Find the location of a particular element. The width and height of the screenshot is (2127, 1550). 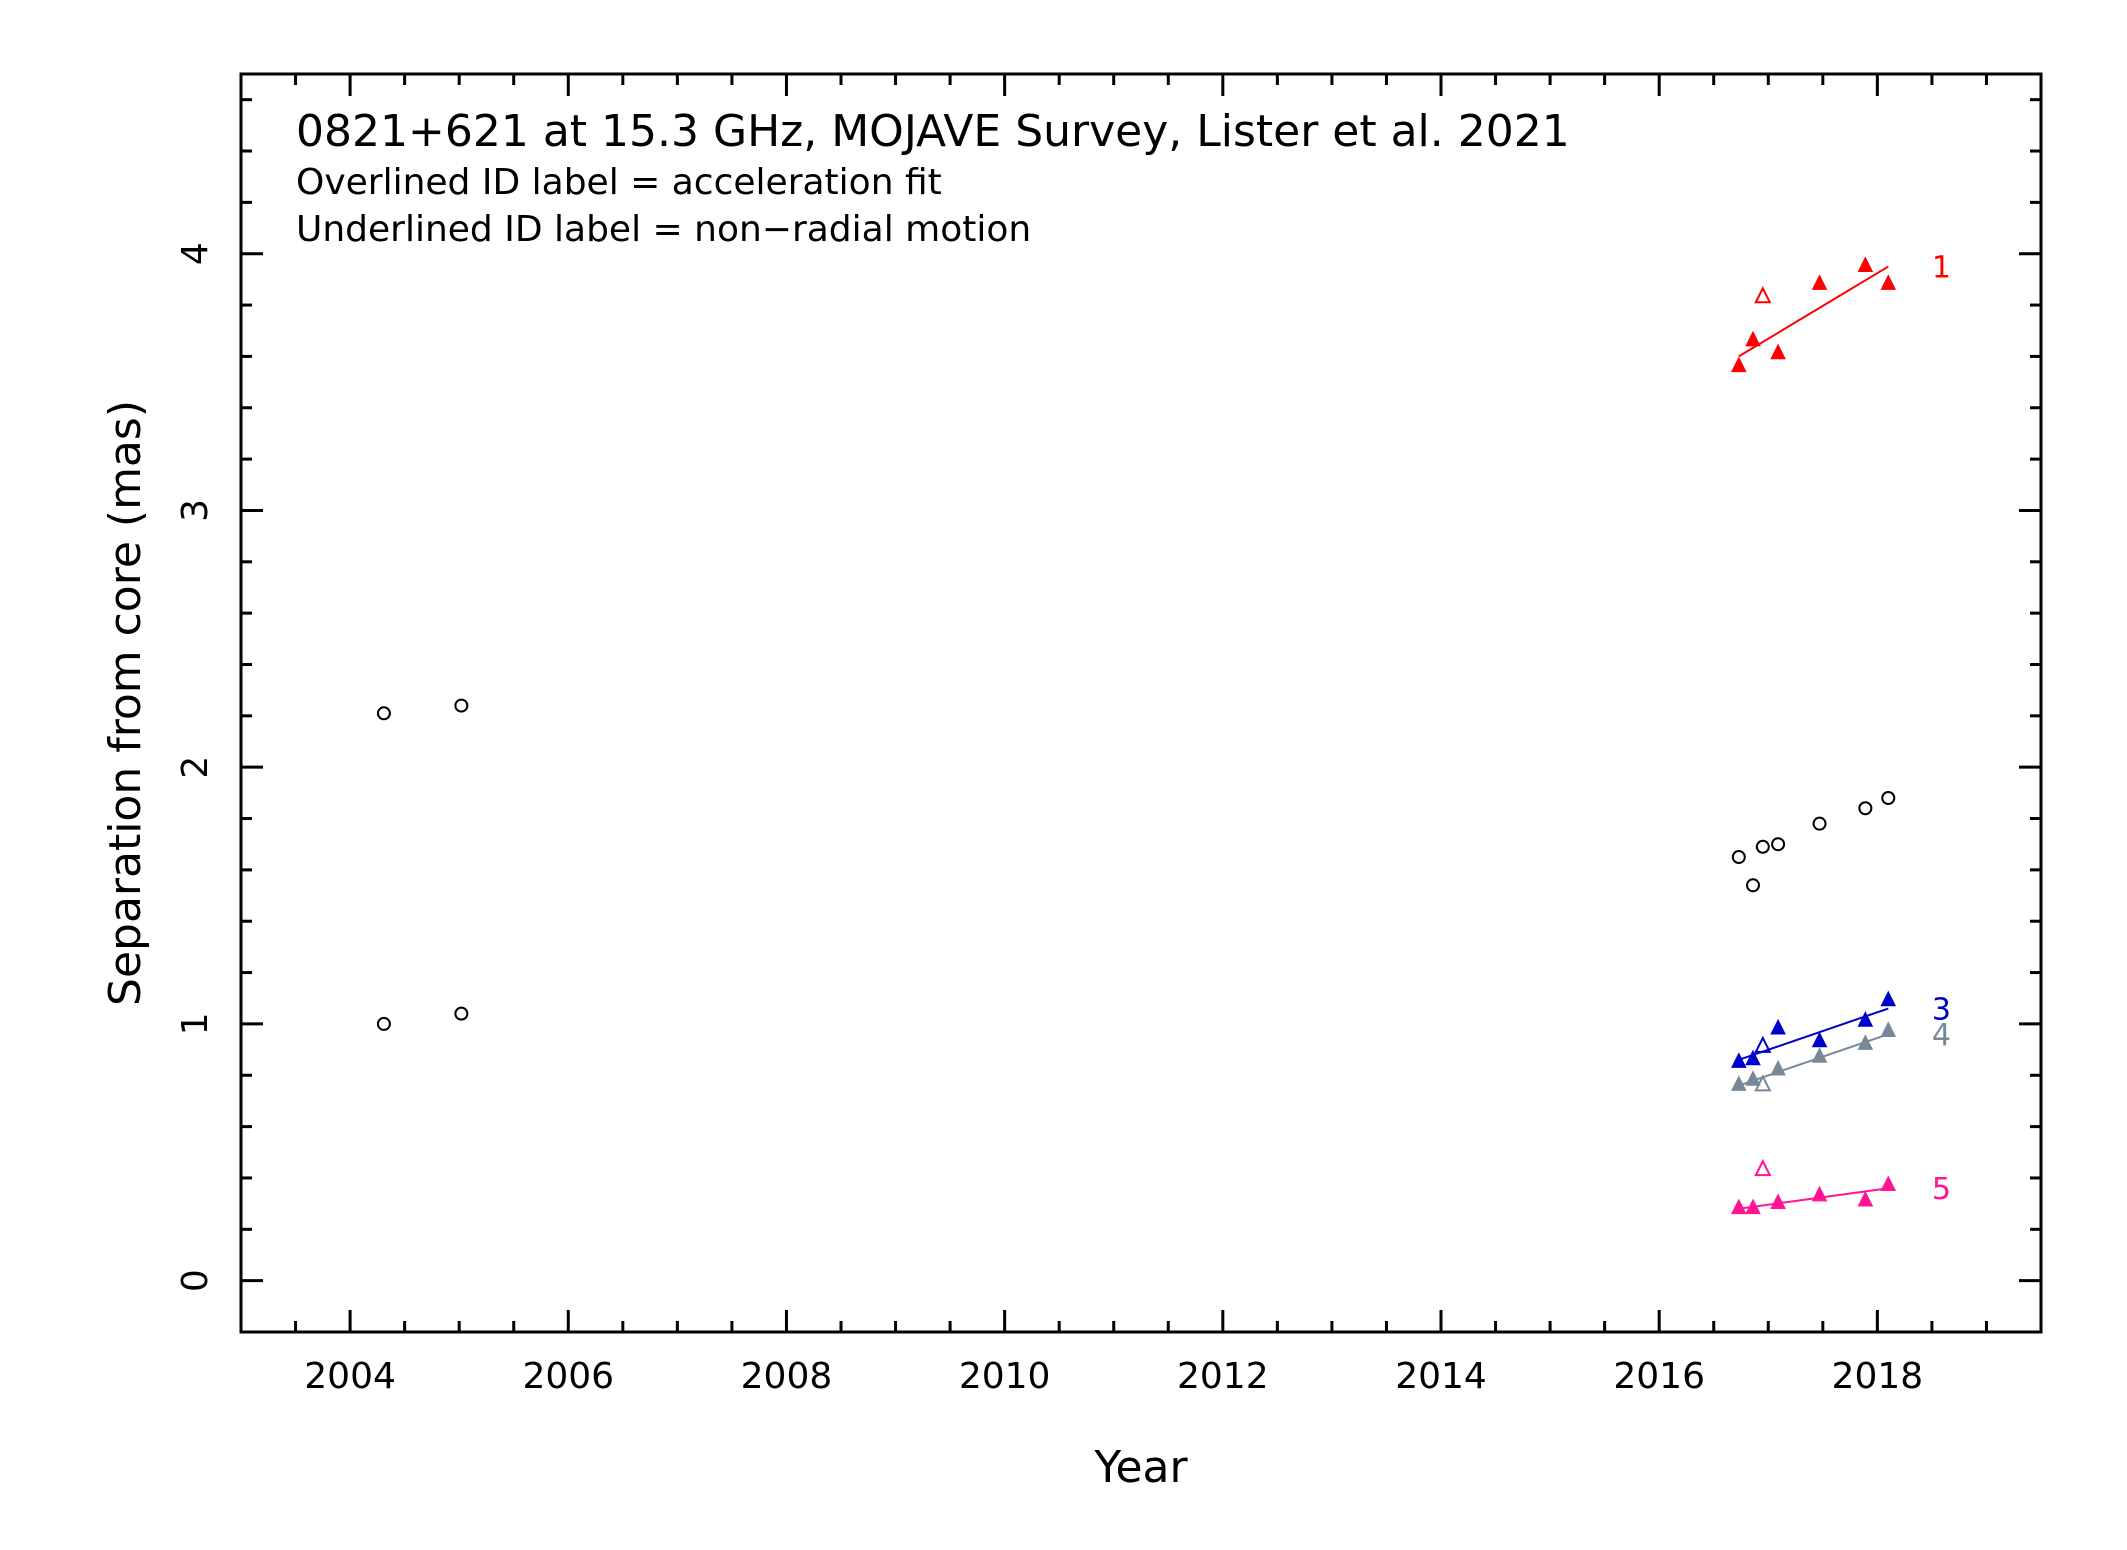

x-axis-tick-labels: 2004 2006 2008 2010 2012 2014 2016 2018 is located at coordinates (1113, 1376).